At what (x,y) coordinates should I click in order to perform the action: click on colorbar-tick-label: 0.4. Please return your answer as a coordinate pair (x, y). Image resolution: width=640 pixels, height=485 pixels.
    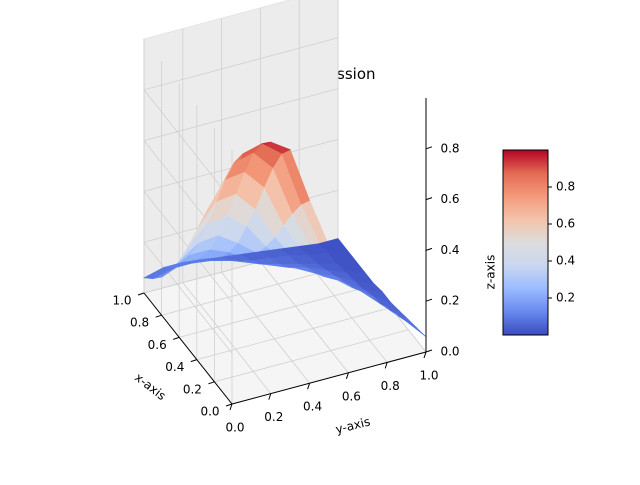
    Looking at the image, I should click on (565, 261).